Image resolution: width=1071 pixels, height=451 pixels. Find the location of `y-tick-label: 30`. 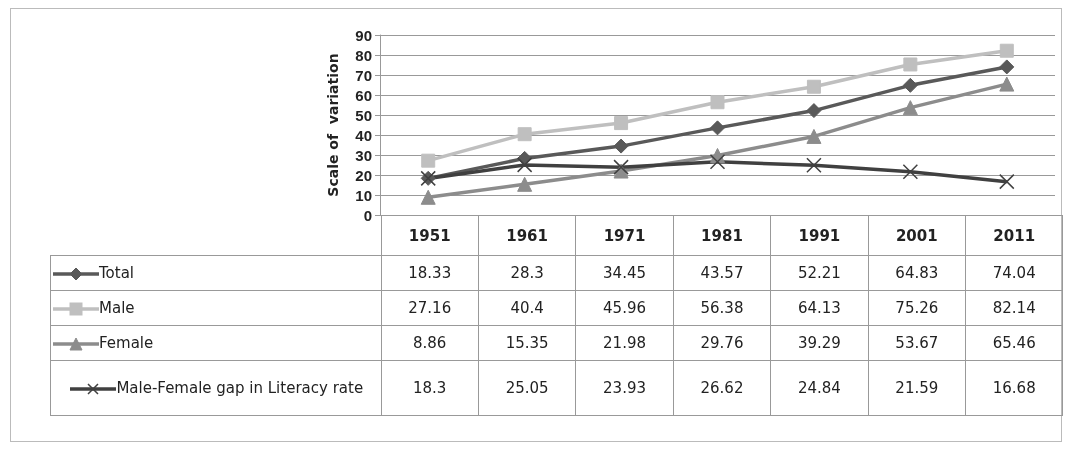

y-tick-label: 30 is located at coordinates (363, 155).